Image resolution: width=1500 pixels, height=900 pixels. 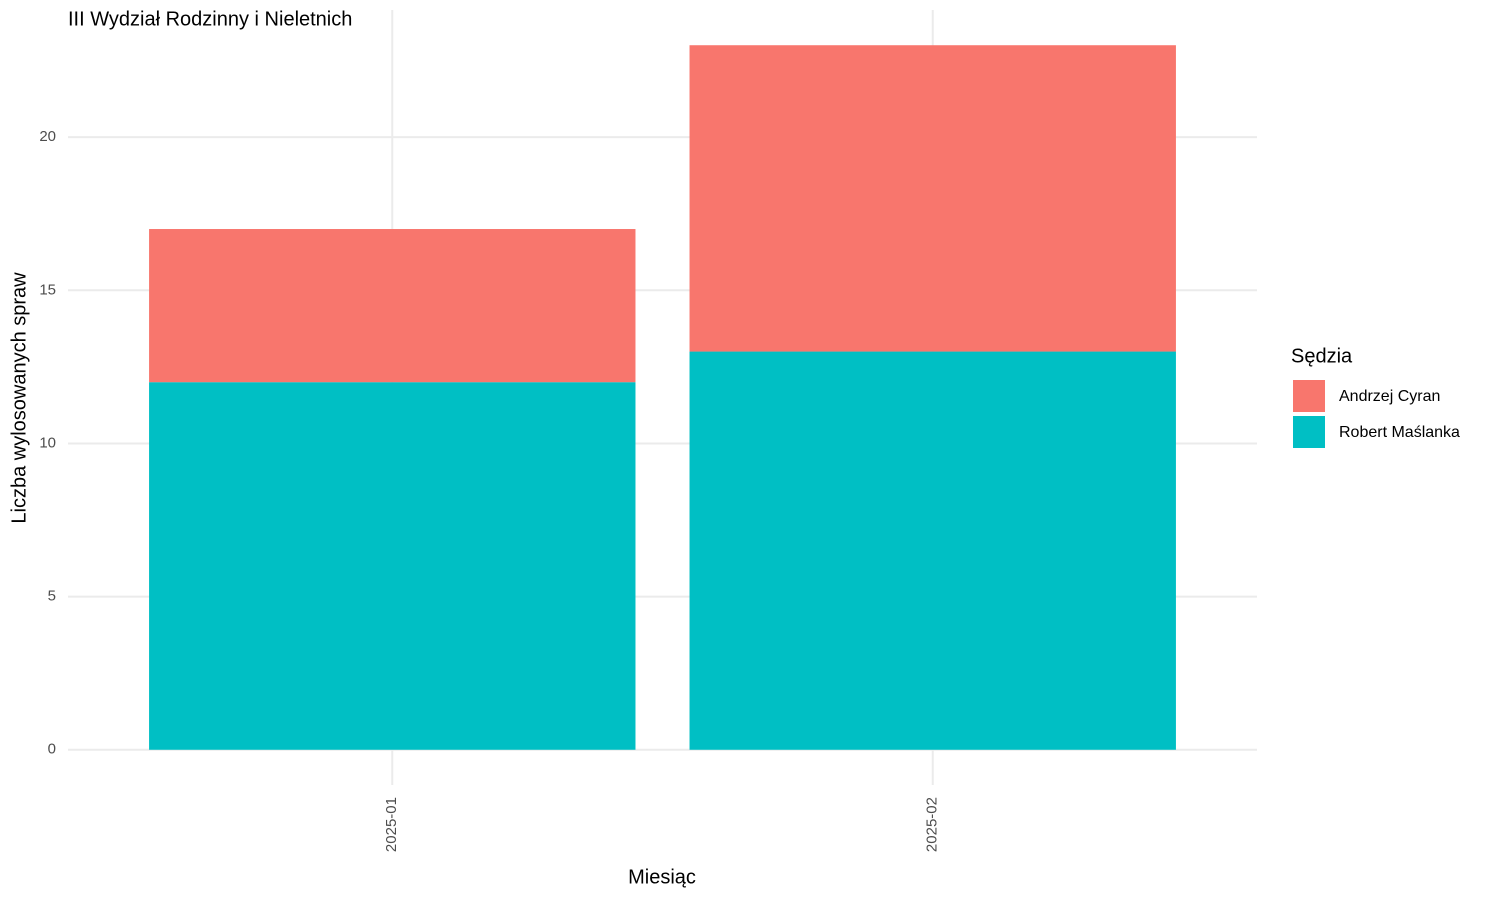 What do you see at coordinates (662, 877) in the screenshot?
I see `x-axis-title: Miesiąc` at bounding box center [662, 877].